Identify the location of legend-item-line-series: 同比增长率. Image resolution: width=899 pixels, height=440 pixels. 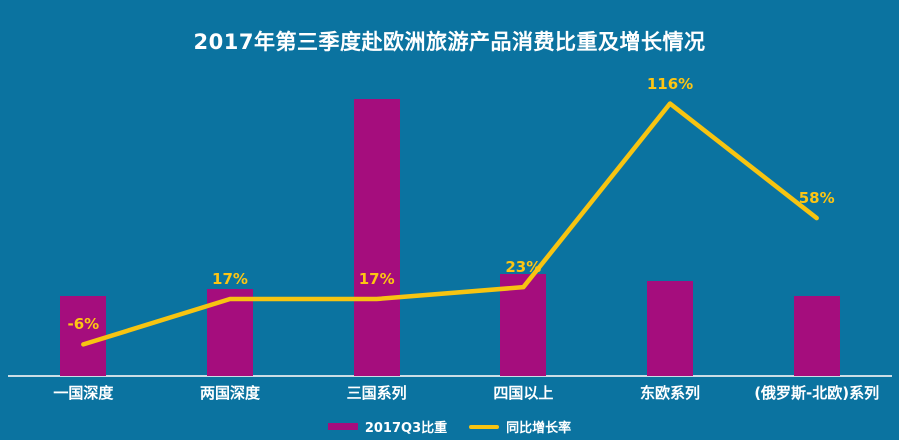
(520, 426).